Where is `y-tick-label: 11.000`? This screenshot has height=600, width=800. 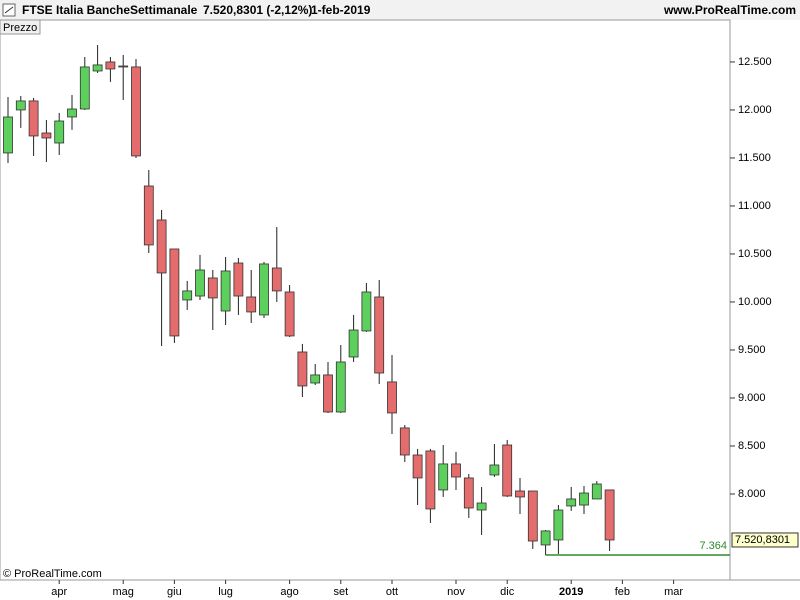
y-tick-label: 11.000 is located at coordinates (754, 206).